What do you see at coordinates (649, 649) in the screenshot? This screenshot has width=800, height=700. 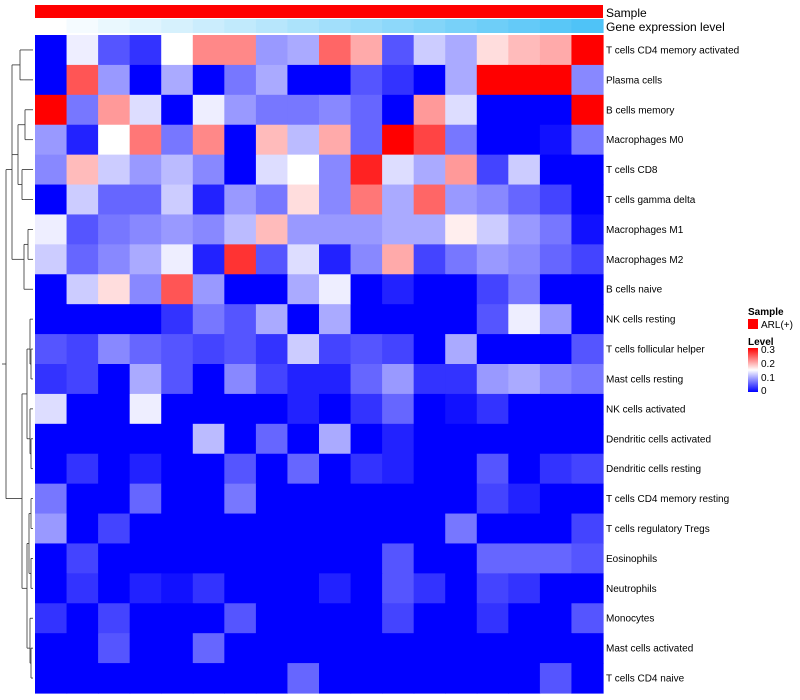 I see `row-label: Mast cells activated` at bounding box center [649, 649].